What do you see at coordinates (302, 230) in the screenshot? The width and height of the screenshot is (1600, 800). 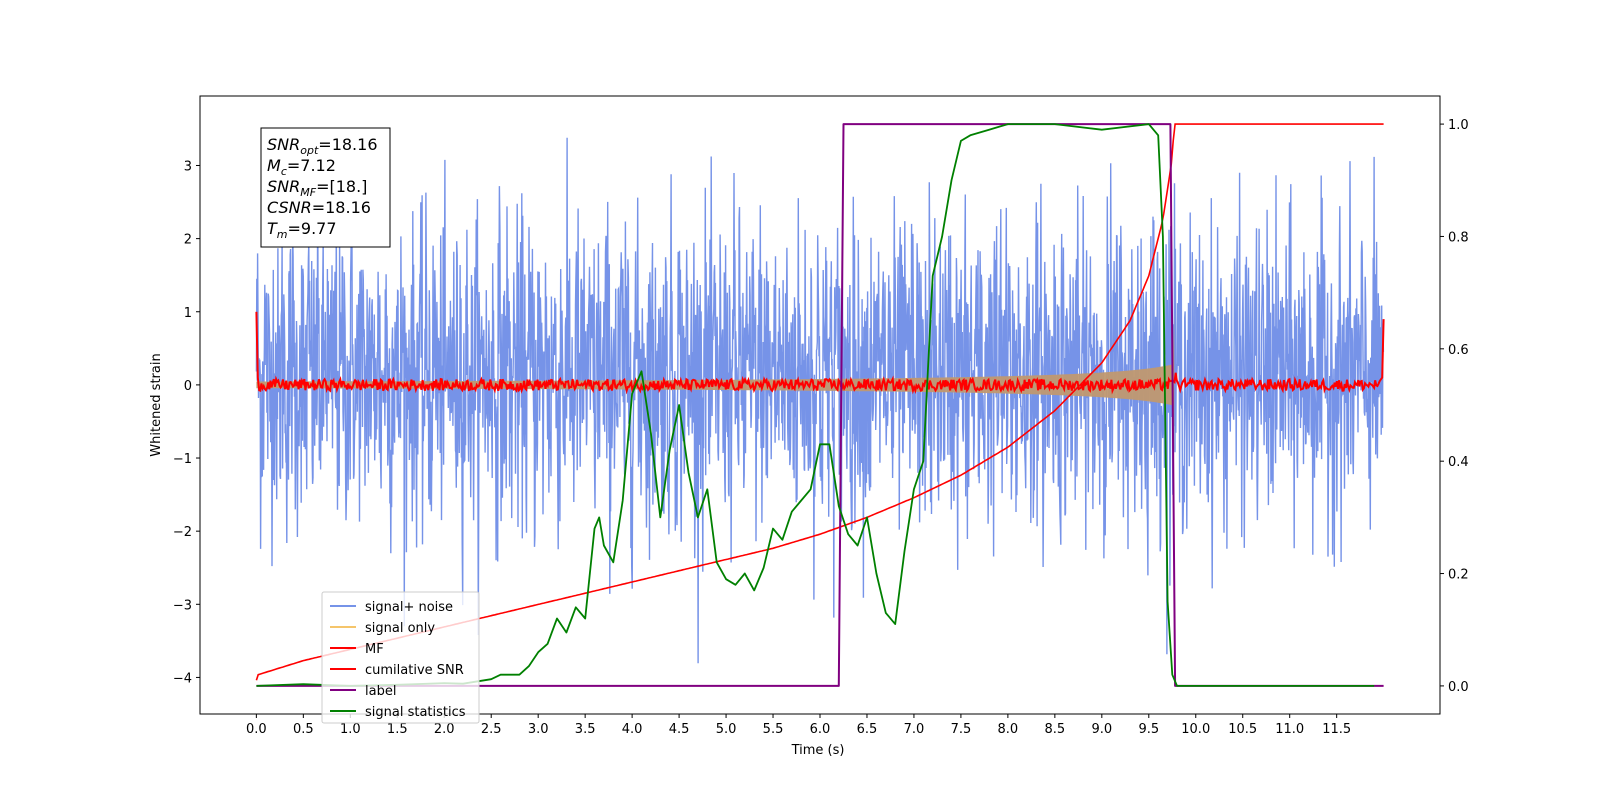 I see `annotation-line: Tm=9.77` at bounding box center [302, 230].